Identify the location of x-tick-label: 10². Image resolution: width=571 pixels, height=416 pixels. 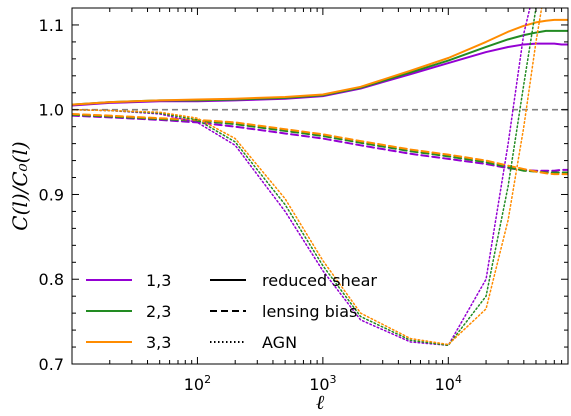
(197, 383).